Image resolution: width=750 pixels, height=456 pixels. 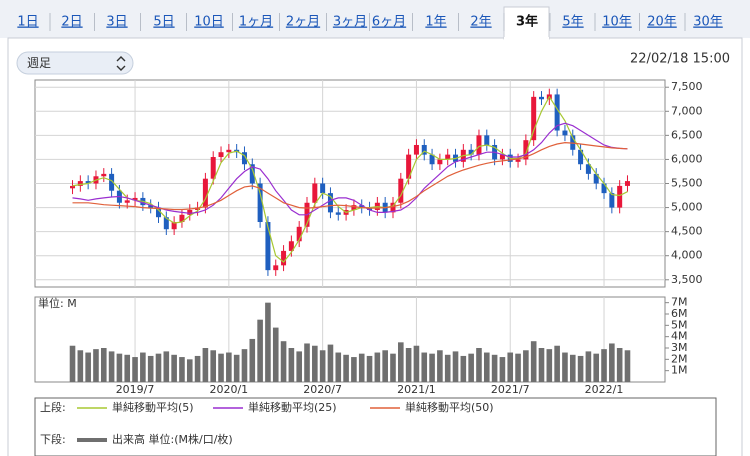 I want to click on y-tick-label: 3,500, so click(x=687, y=279).